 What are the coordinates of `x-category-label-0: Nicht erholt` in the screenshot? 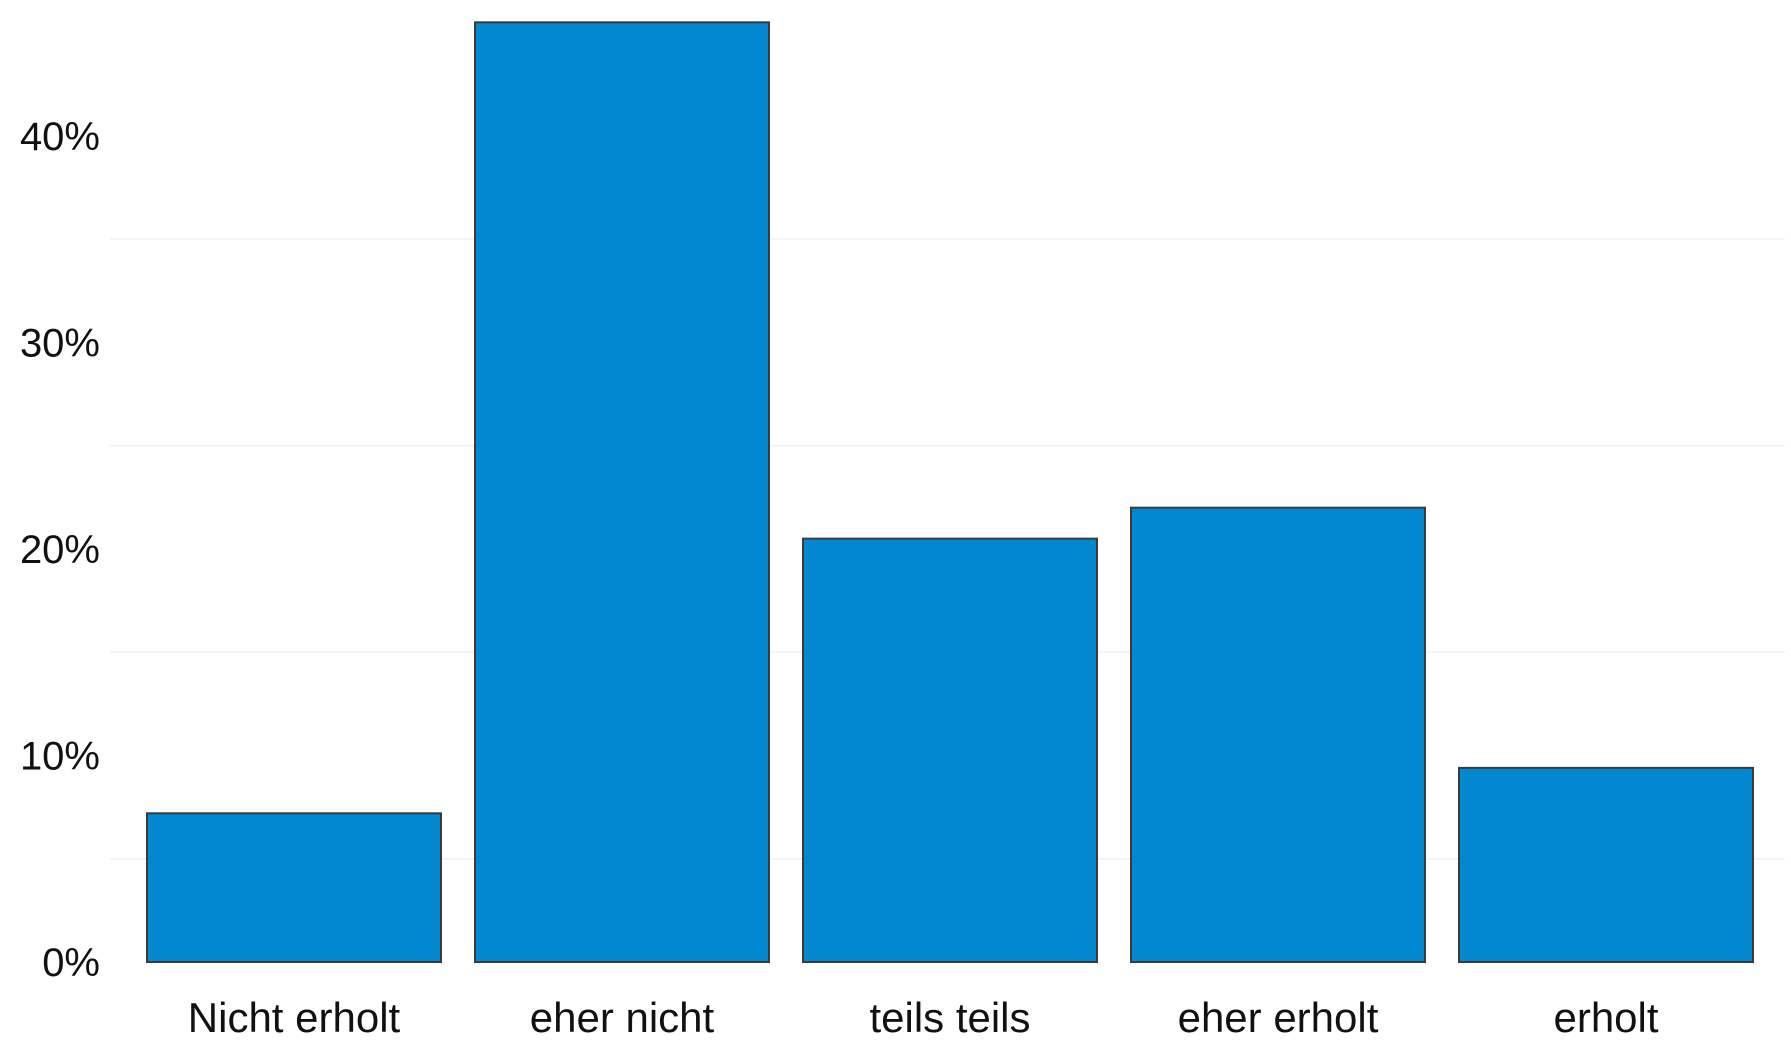 It's located at (294, 1017).